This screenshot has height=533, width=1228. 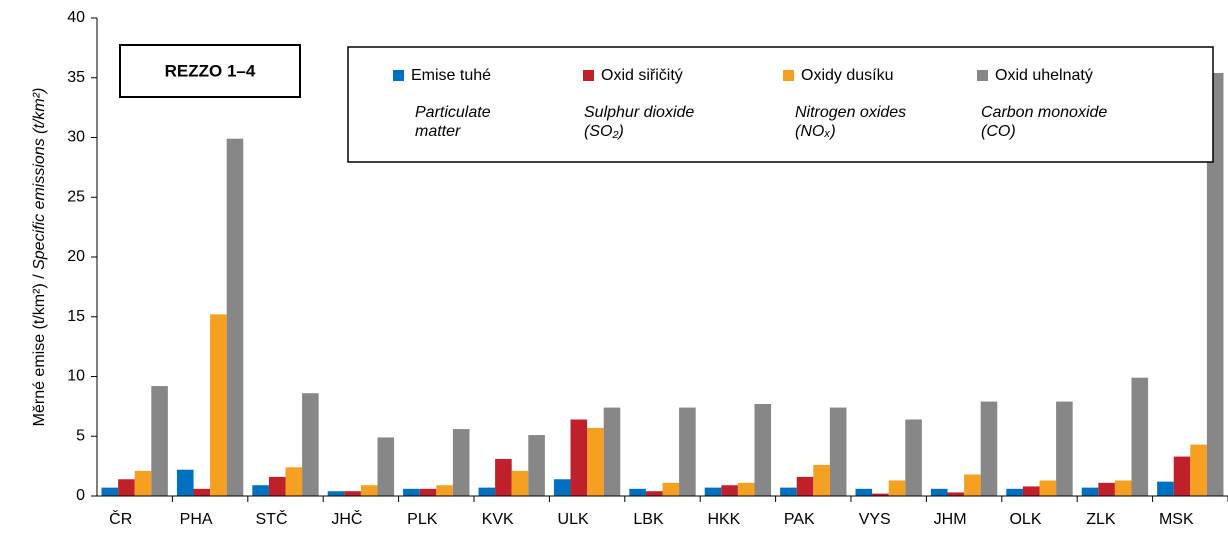 I want to click on y-tick-label: 5, so click(x=80, y=435).